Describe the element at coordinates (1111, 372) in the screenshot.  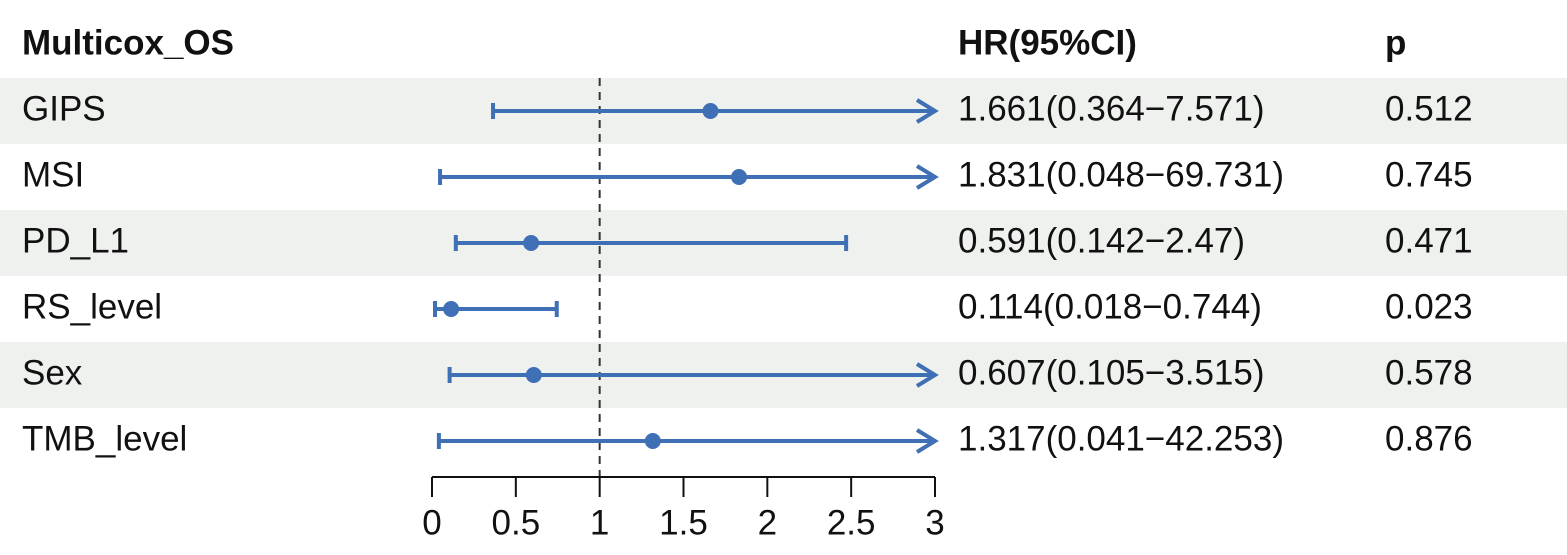
I see `hr-ci-label: 0.607(0.105−3.515)` at that location.